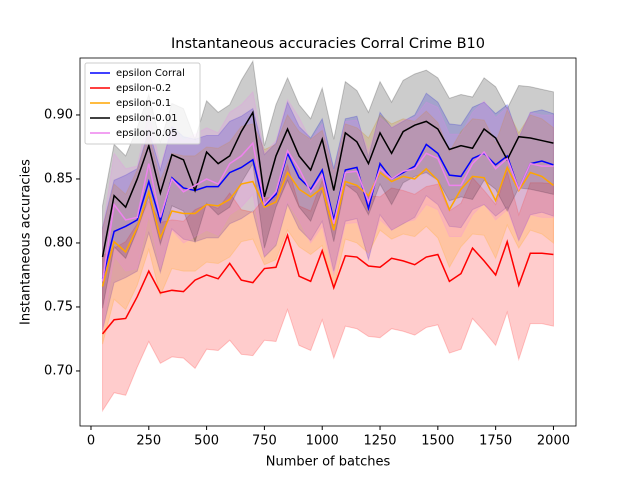  I want to click on x-axis-label: Number of batches, so click(328, 462).